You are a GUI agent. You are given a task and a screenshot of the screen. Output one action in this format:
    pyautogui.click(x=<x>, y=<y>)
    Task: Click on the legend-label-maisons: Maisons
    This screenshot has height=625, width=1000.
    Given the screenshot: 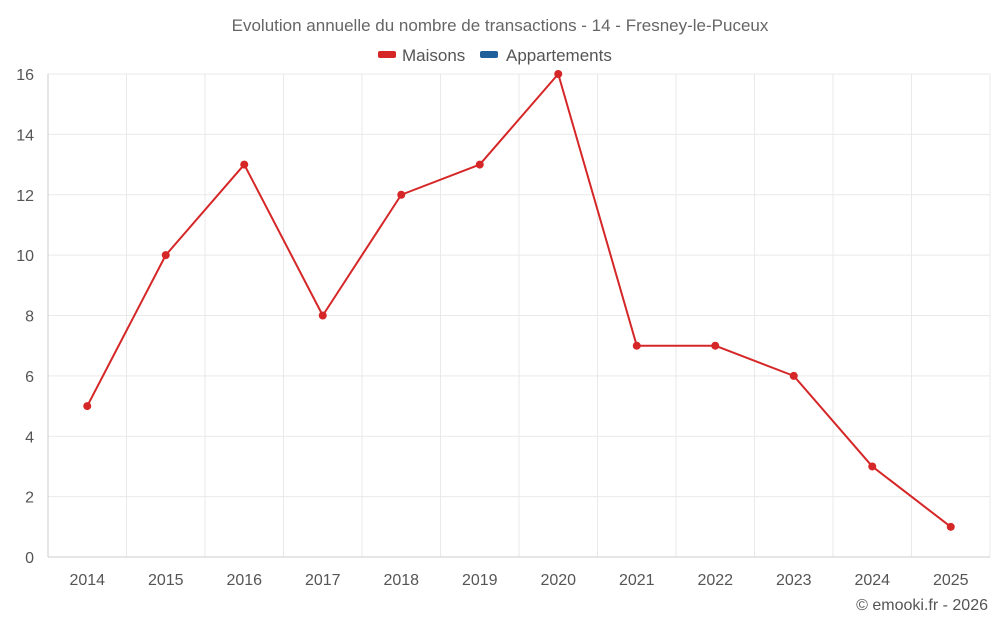 What is the action you would take?
    pyautogui.click(x=433, y=55)
    